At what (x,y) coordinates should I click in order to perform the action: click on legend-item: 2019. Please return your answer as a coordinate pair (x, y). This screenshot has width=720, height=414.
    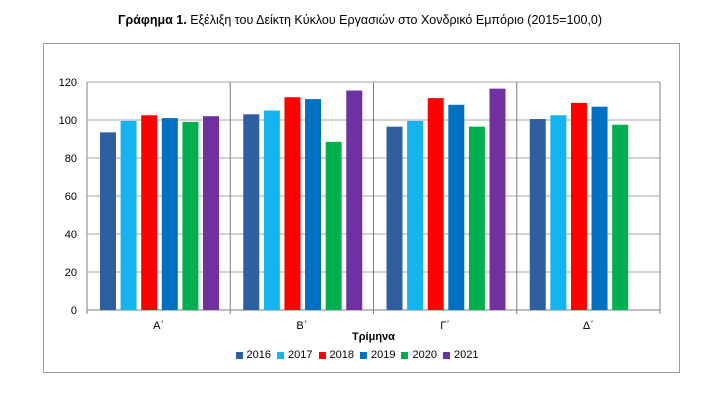
    Looking at the image, I should click on (377, 355).